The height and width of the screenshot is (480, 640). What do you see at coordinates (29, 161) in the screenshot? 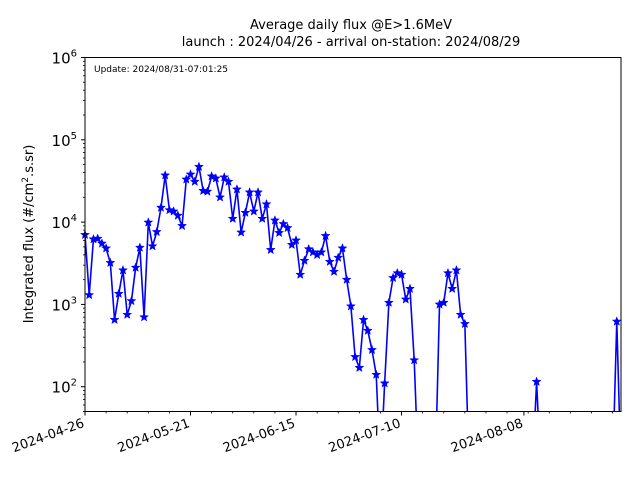
I see `y-axis-label-tail: .s.sr)` at bounding box center [29, 161].